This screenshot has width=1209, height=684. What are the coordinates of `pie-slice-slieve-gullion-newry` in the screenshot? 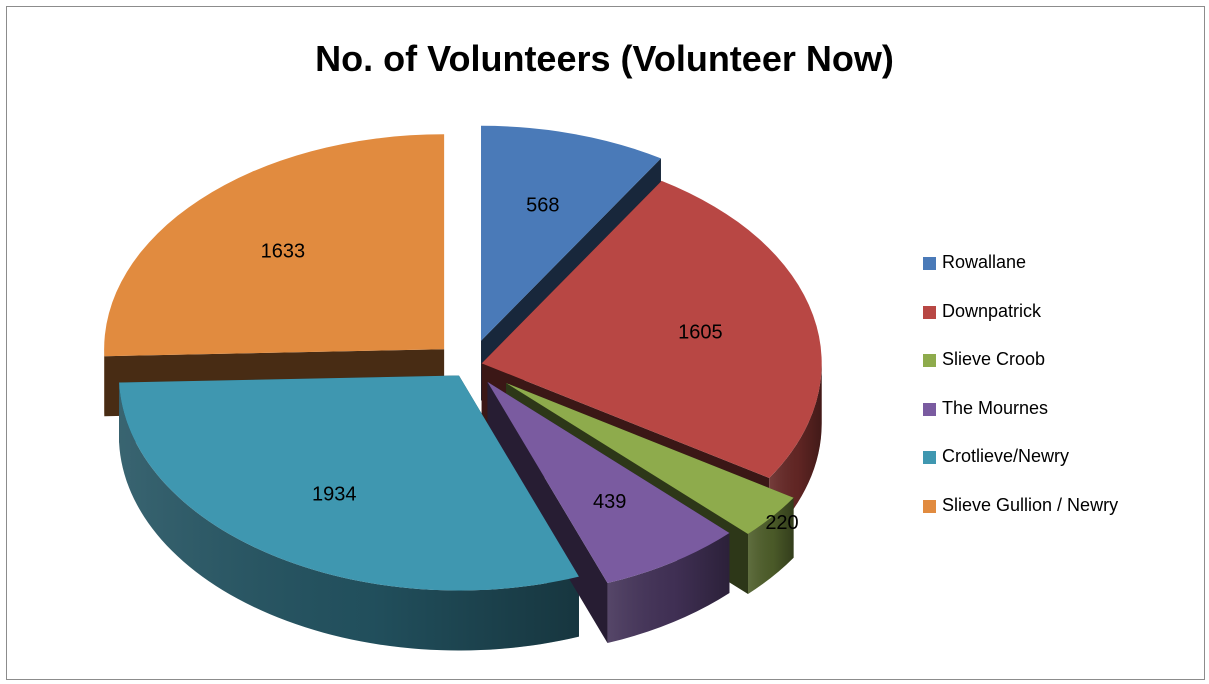 It's located at (274, 245).